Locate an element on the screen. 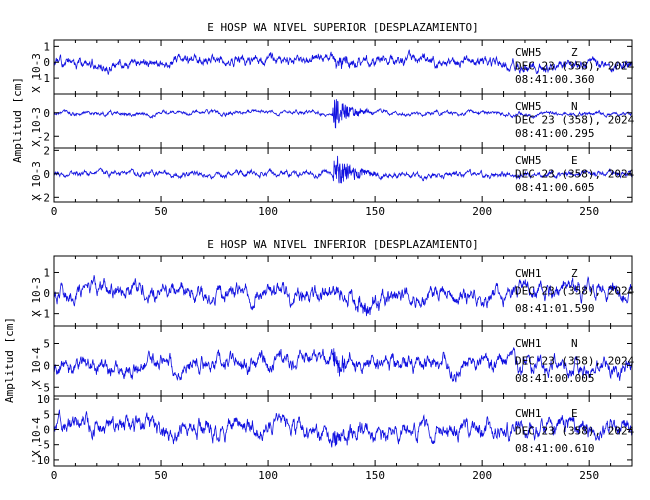 The image size is (650, 500). trace-cwh5-n is located at coordinates (343, 114).